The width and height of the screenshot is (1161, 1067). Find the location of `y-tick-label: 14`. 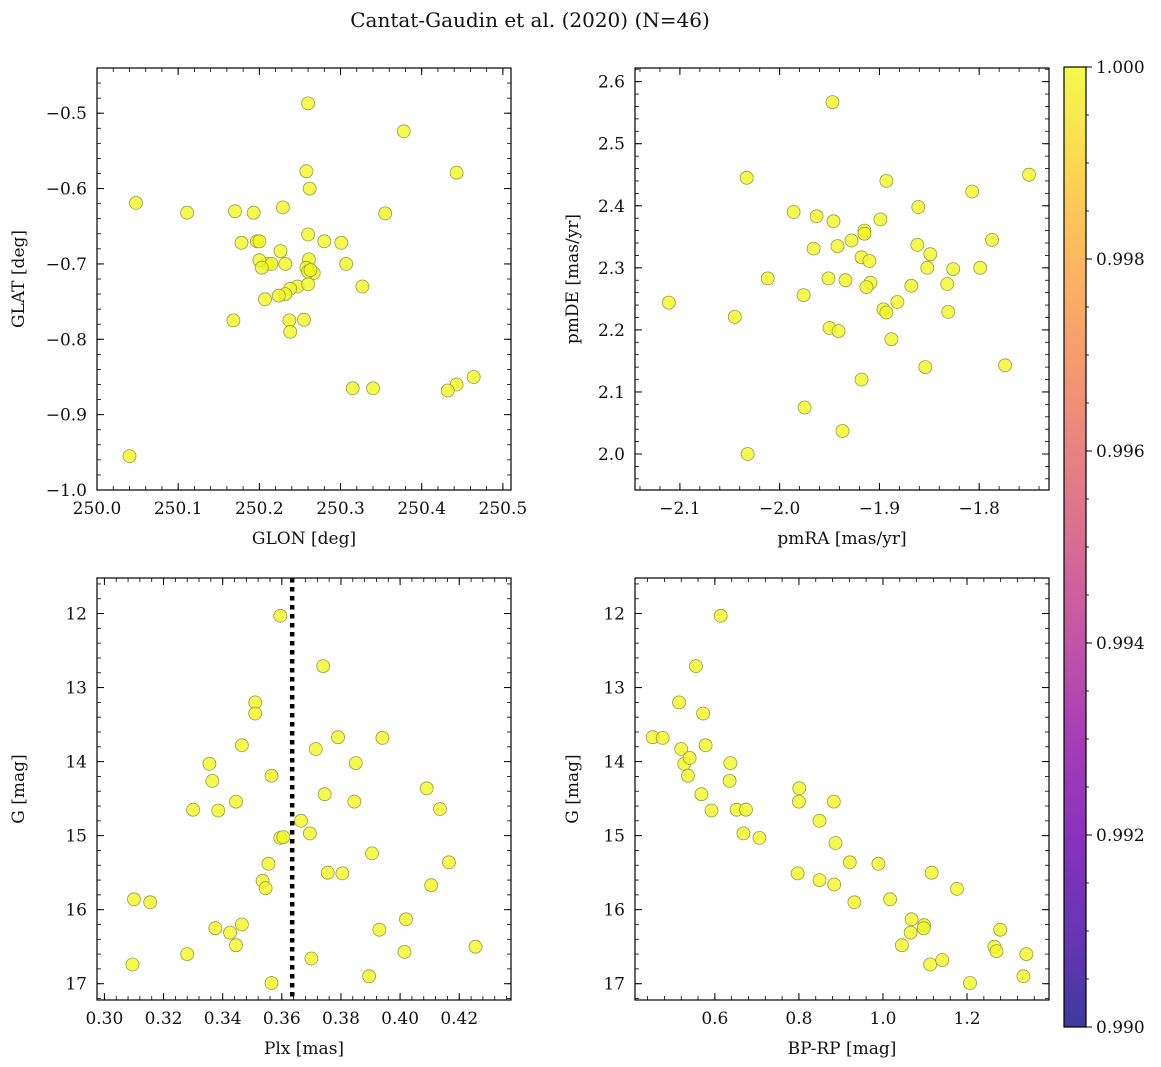

y-tick-label: 14 is located at coordinates (76, 763).